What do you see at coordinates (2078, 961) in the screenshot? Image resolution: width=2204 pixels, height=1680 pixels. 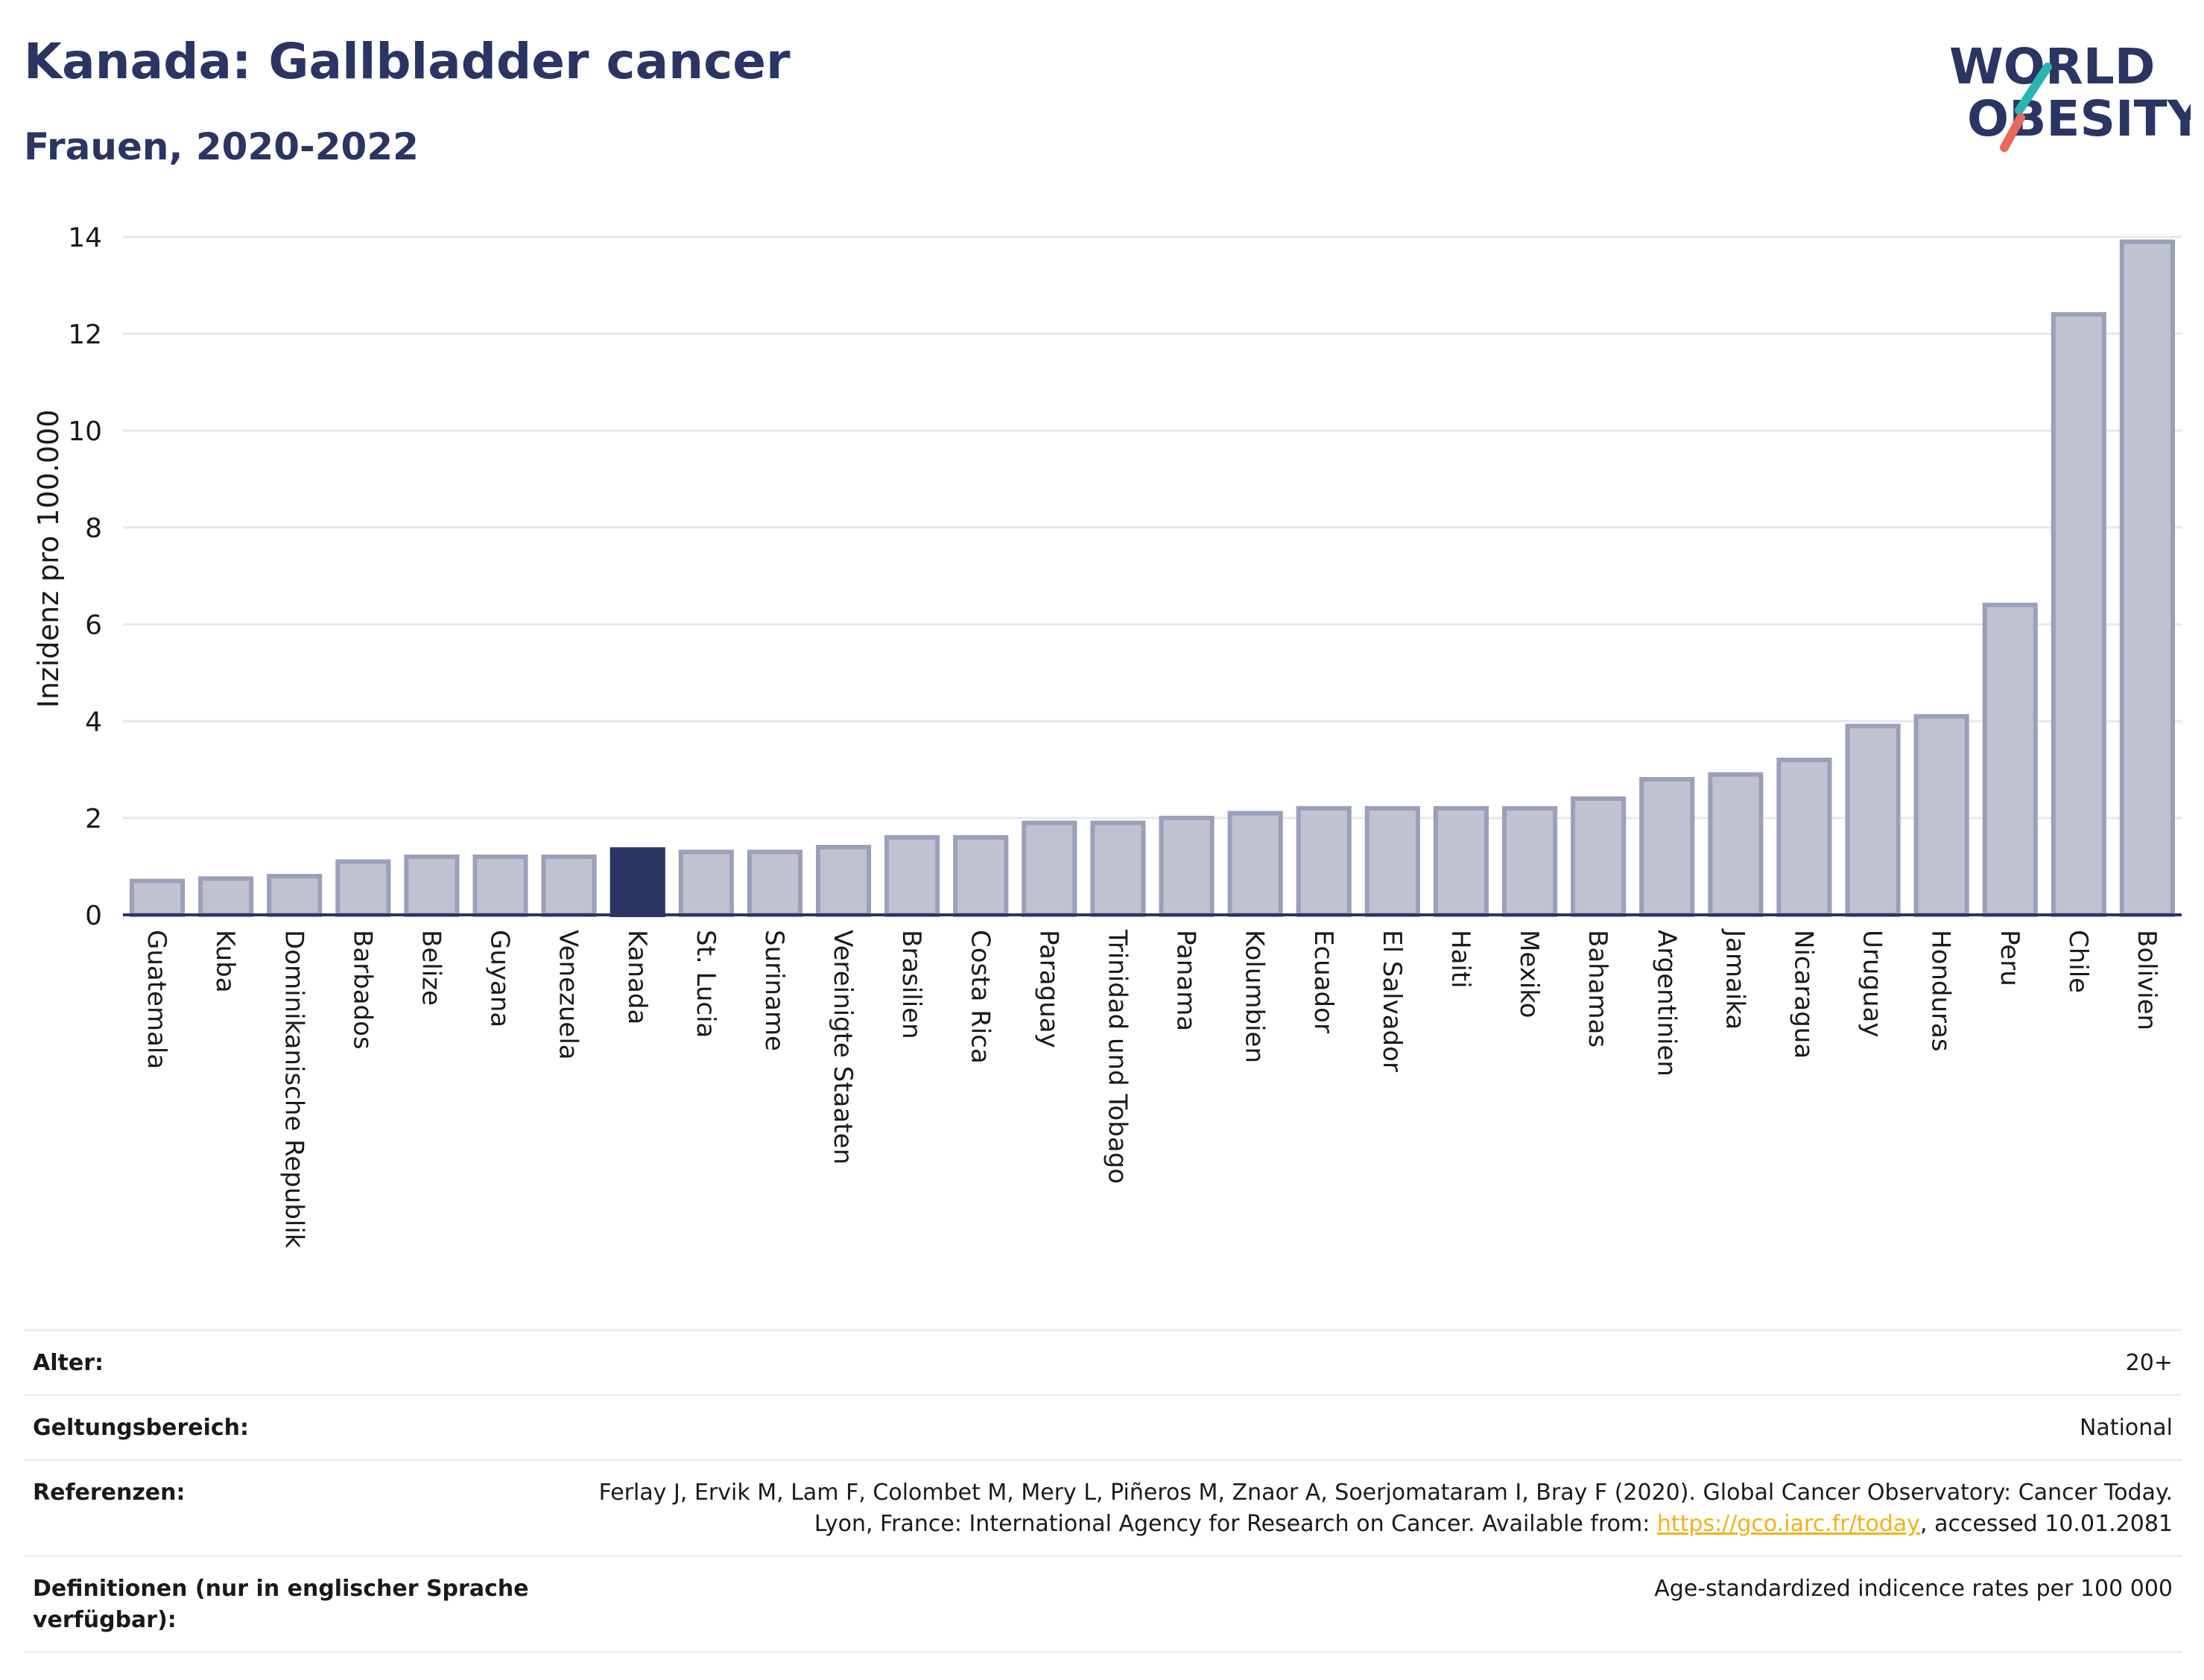 I see `x-tick-label: Chile` at bounding box center [2078, 961].